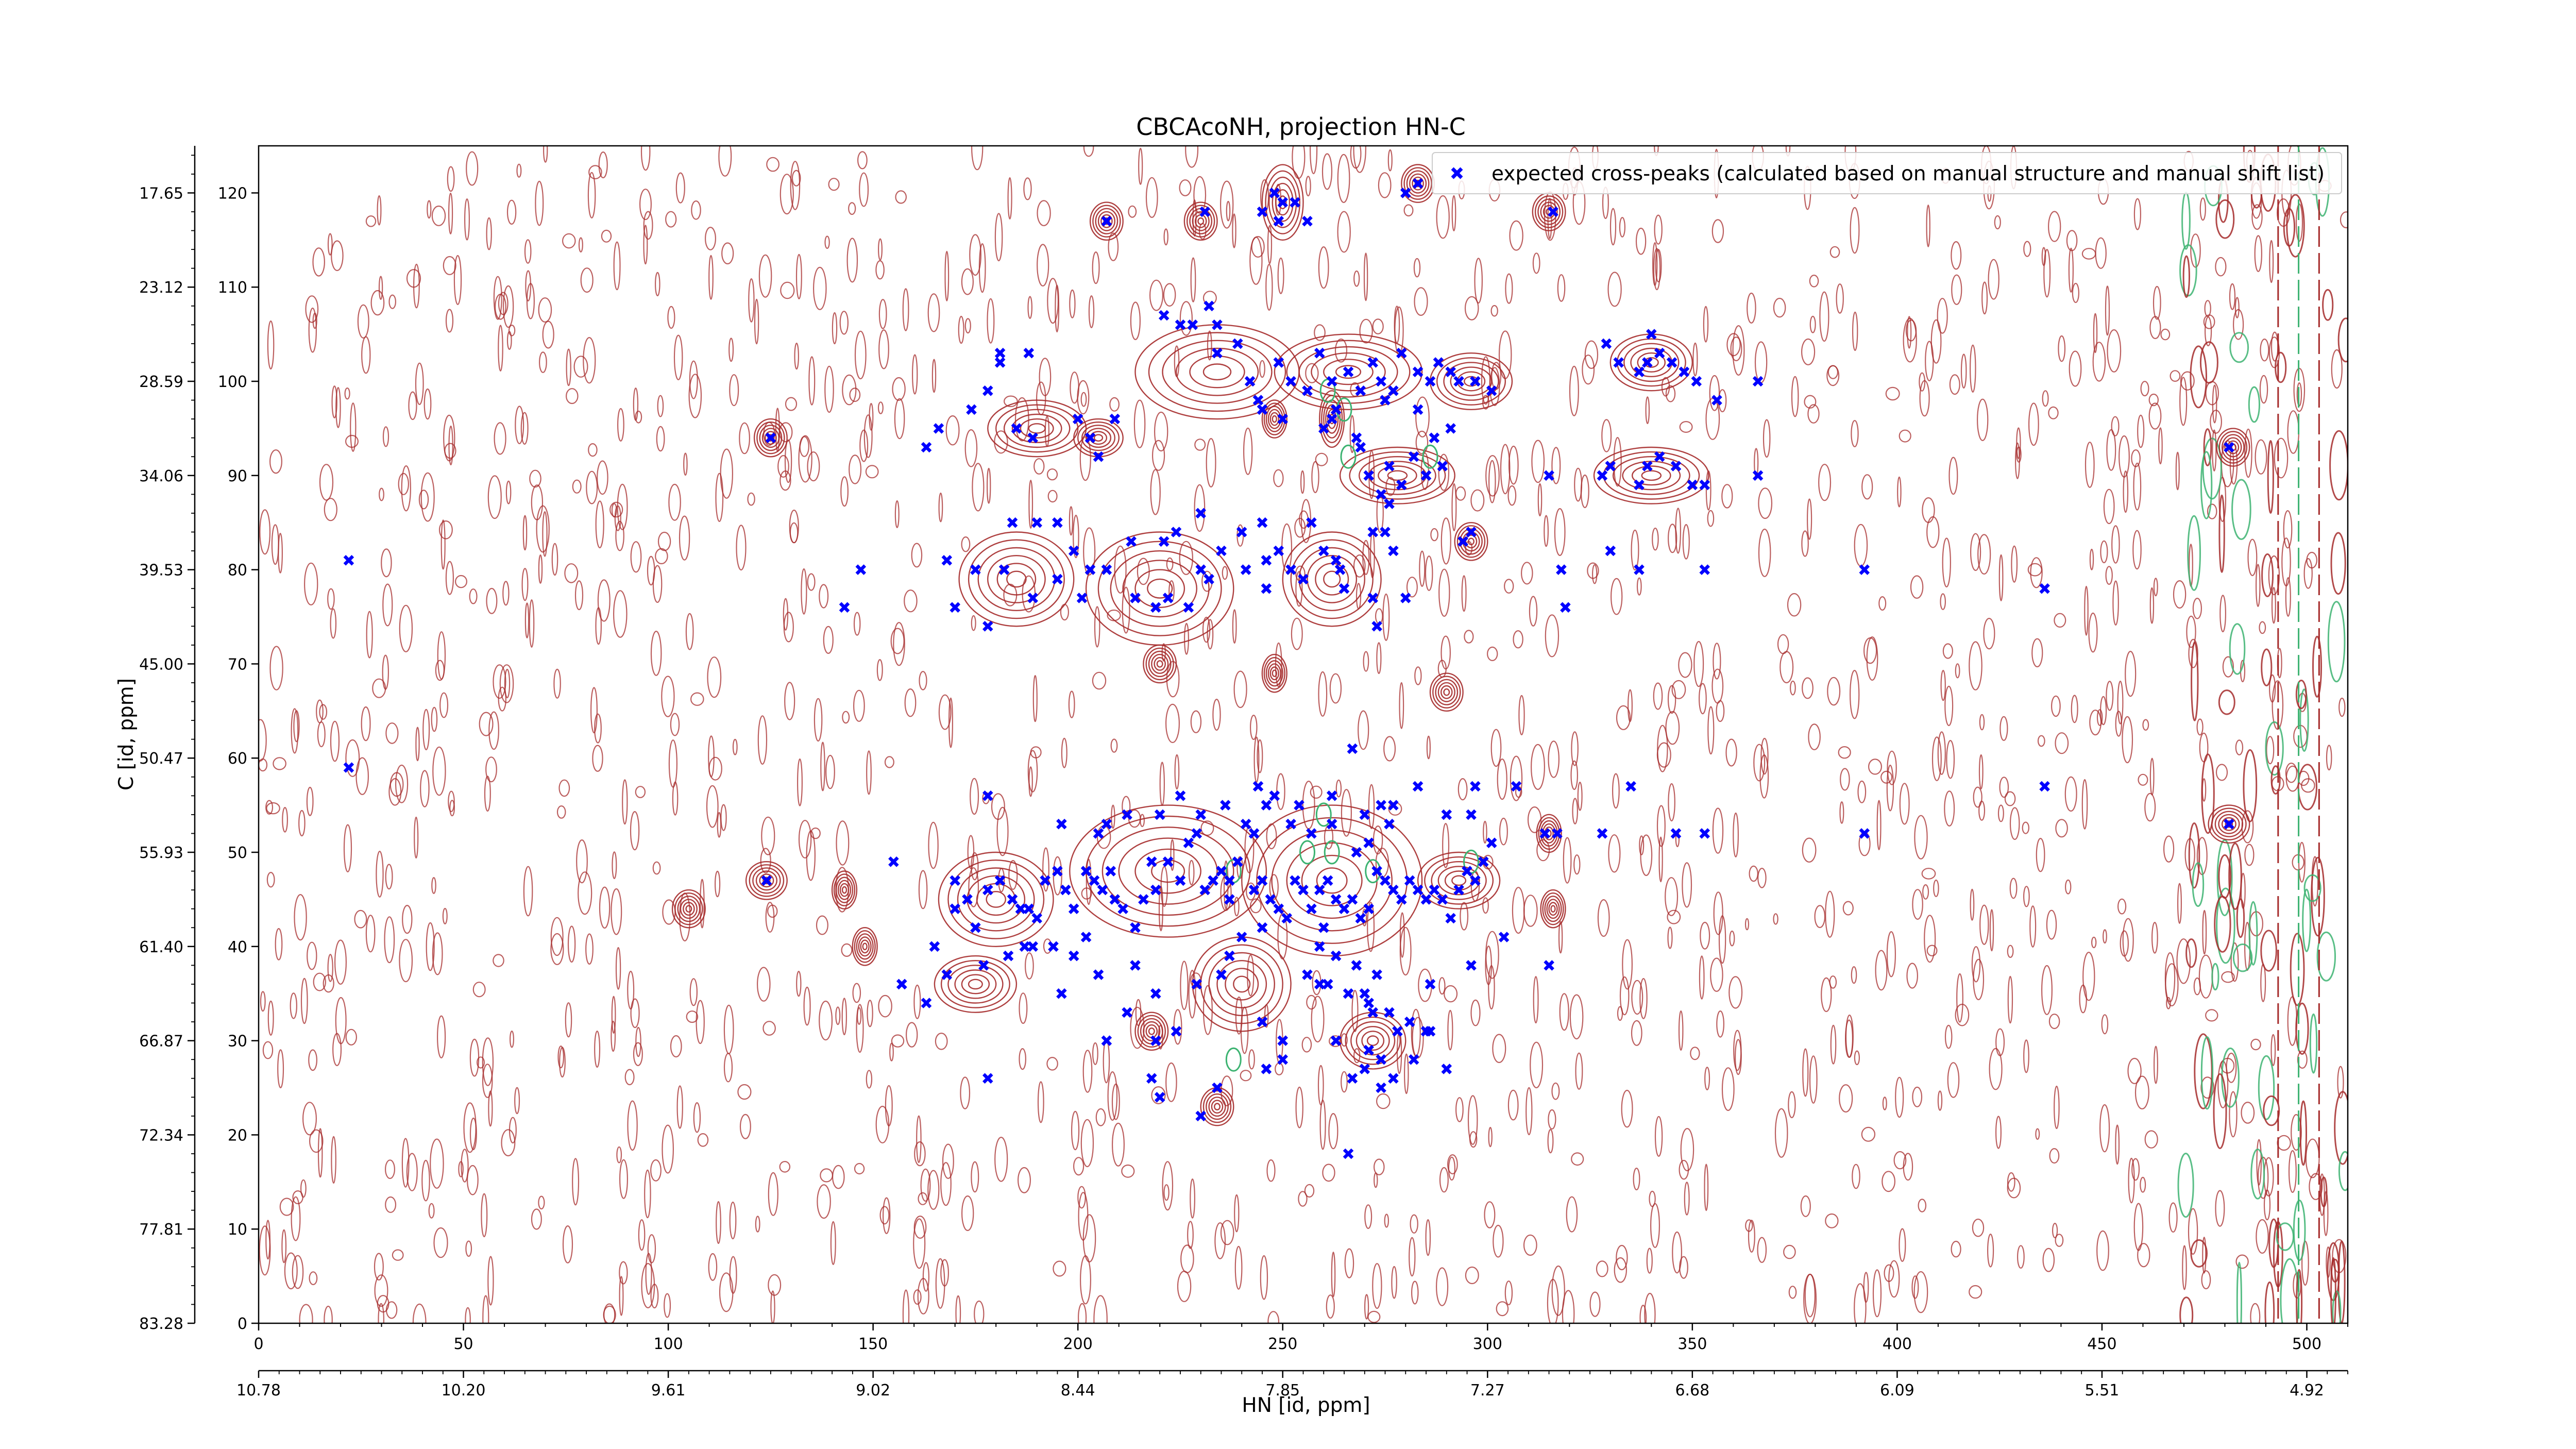  I want to click on hn-ppm-tick-label: 7.27, so click(1487, 1390).